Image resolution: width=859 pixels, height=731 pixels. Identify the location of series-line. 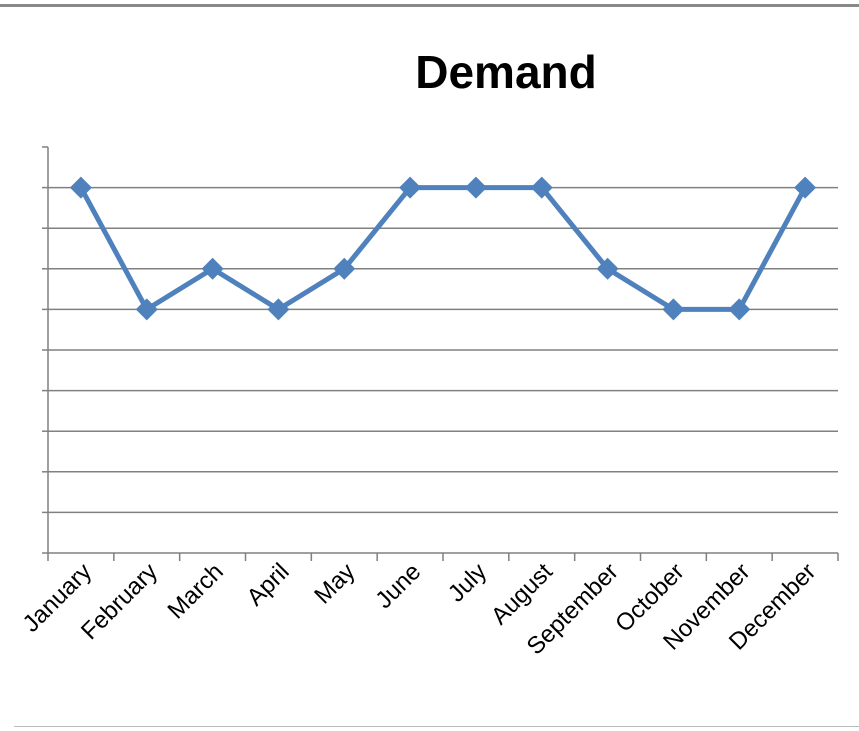
(443, 248).